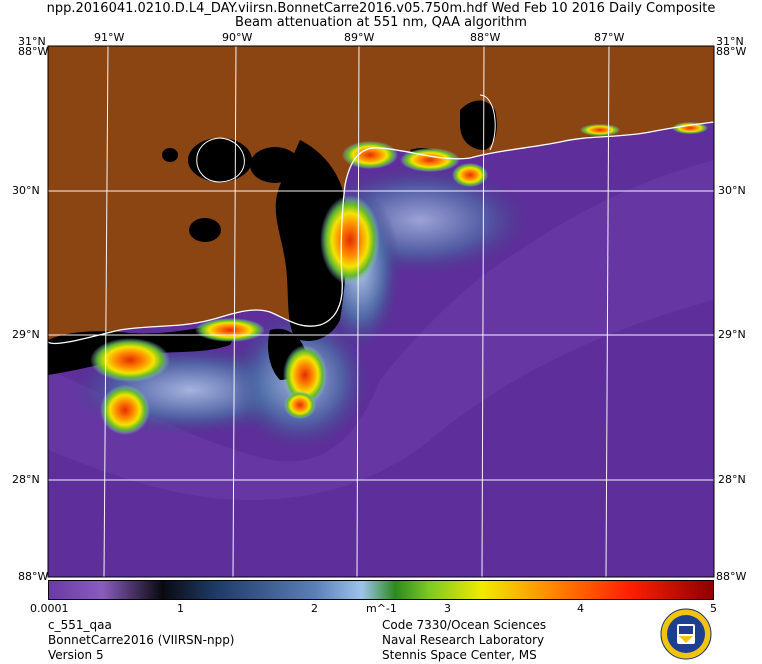  I want to click on lon-label-88w: 88°W, so click(485, 37).